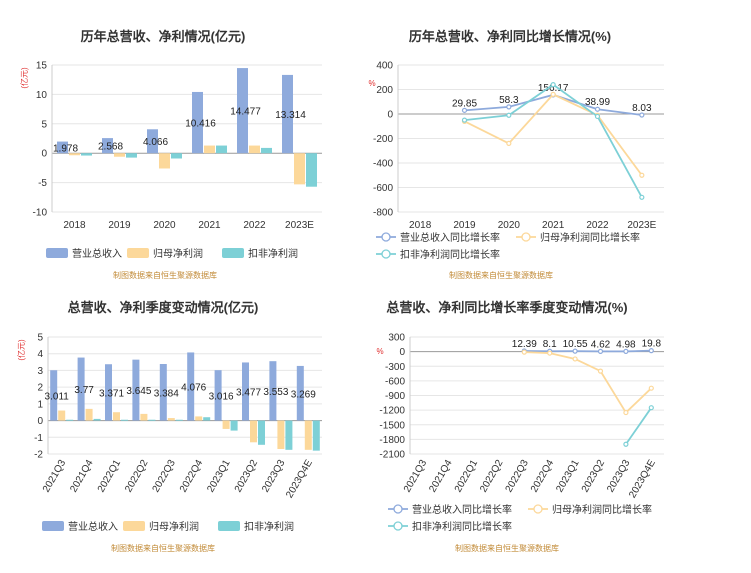 This screenshot has height=573, width=751. Describe the element at coordinates (416, 476) in the screenshot. I see `c4-x-tick-label: 2021Q3` at that location.